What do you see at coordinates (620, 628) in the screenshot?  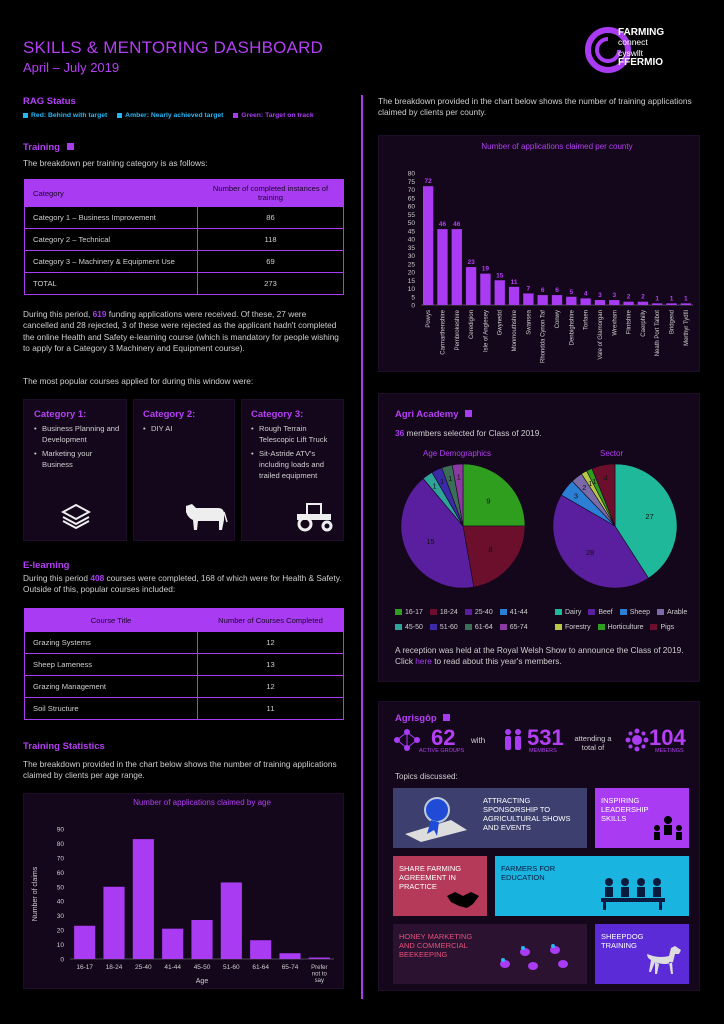 I see `legend-item: Horticulture` at bounding box center [620, 628].